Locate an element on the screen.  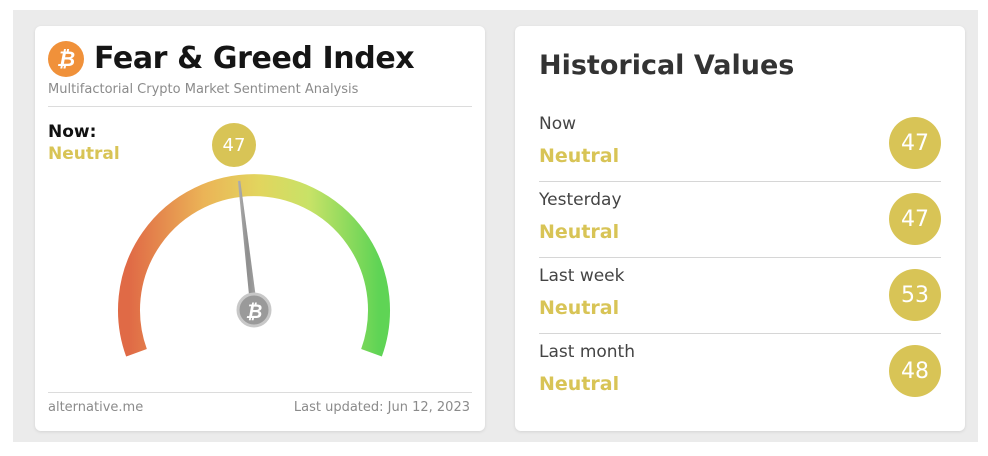
historical-title: Historical Values is located at coordinates (667, 65).